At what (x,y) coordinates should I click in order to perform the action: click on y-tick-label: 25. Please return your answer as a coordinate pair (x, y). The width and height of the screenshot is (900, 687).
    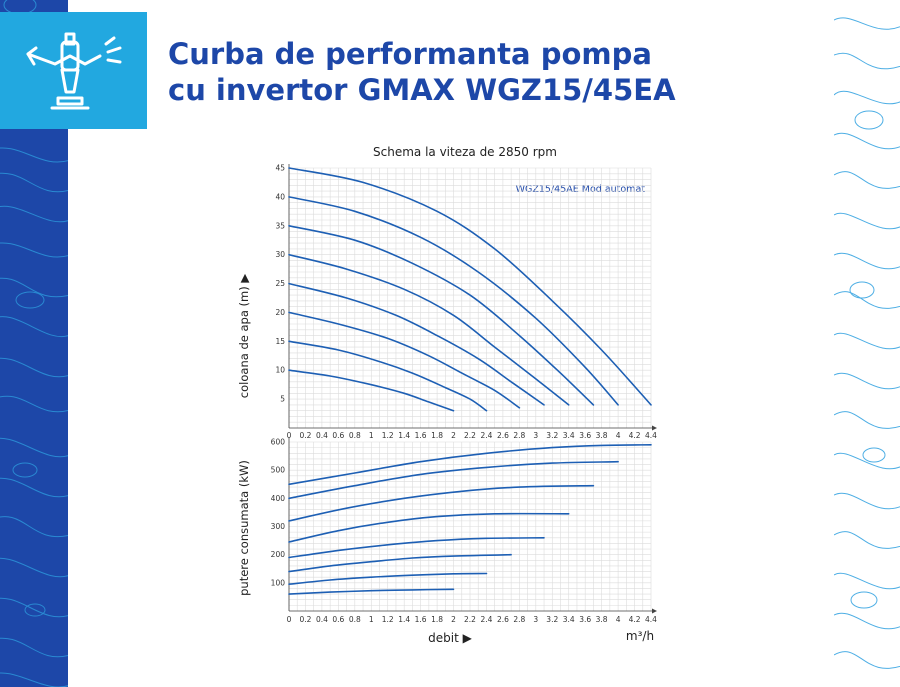
    Looking at the image, I should click on (280, 283).